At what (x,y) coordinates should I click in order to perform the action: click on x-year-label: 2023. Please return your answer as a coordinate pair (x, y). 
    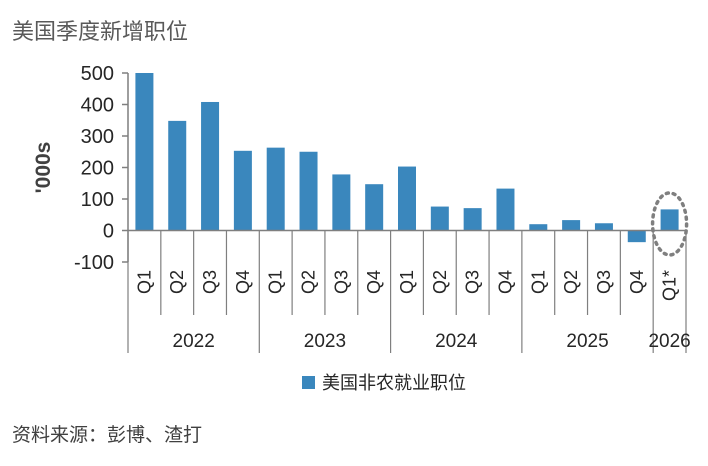
    Looking at the image, I should click on (325, 341).